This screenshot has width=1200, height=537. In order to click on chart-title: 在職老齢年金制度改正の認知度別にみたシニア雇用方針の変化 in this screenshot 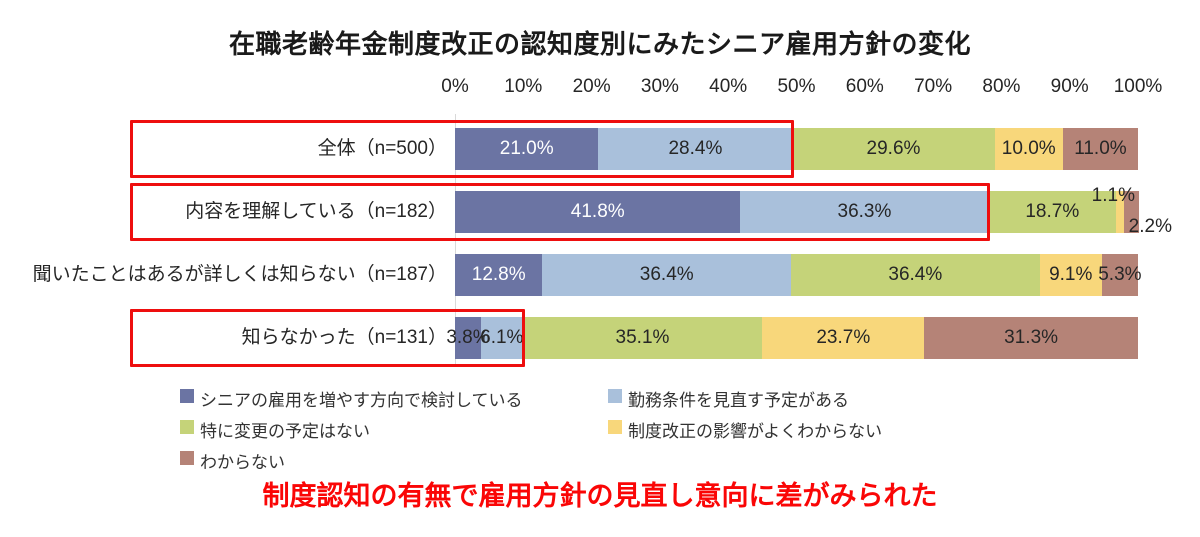, I will do `click(599, 44)`.